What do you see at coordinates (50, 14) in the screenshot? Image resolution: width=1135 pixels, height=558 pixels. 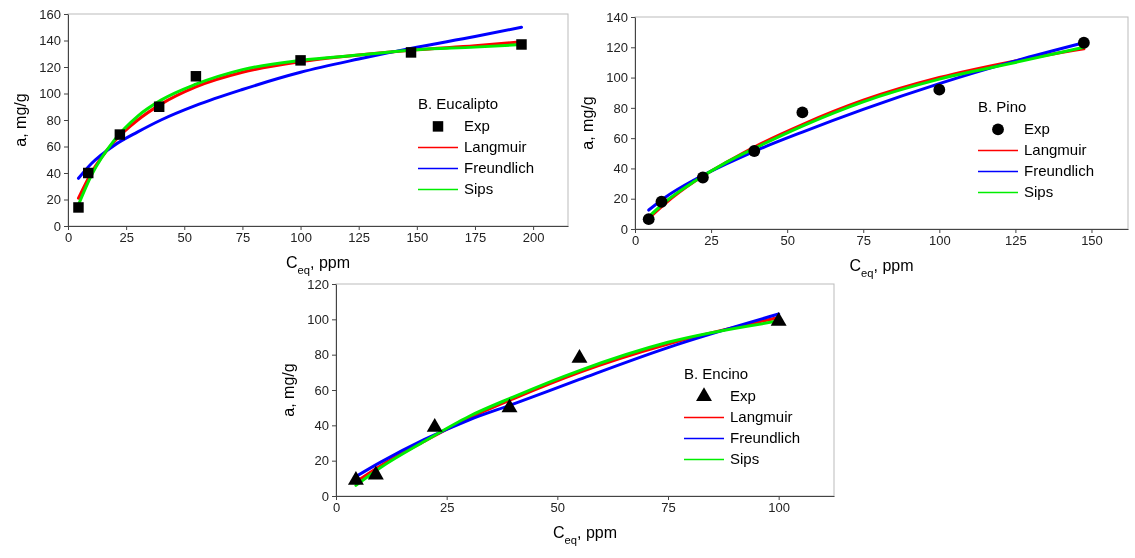 I see `y-tick-label: 160` at bounding box center [50, 14].